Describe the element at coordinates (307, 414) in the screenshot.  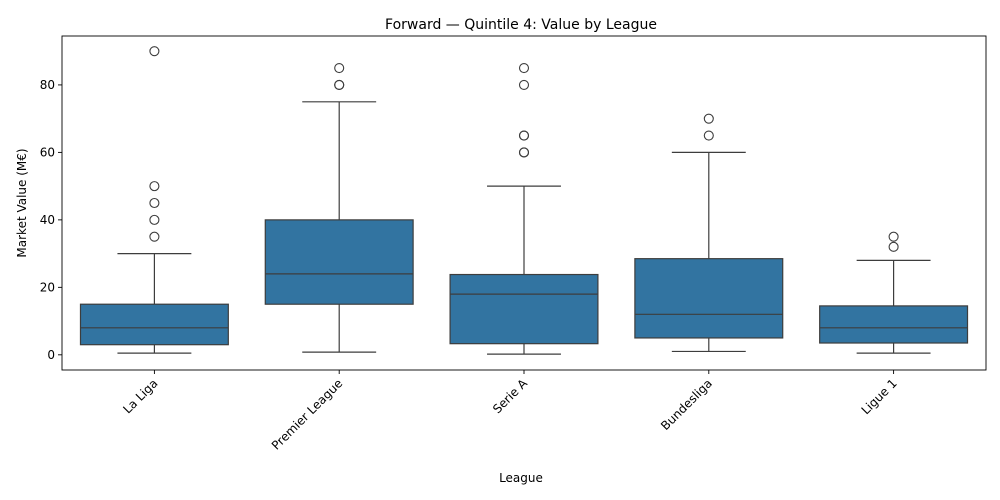
I see `x-tick-label-premier-league: Premier League` at that location.